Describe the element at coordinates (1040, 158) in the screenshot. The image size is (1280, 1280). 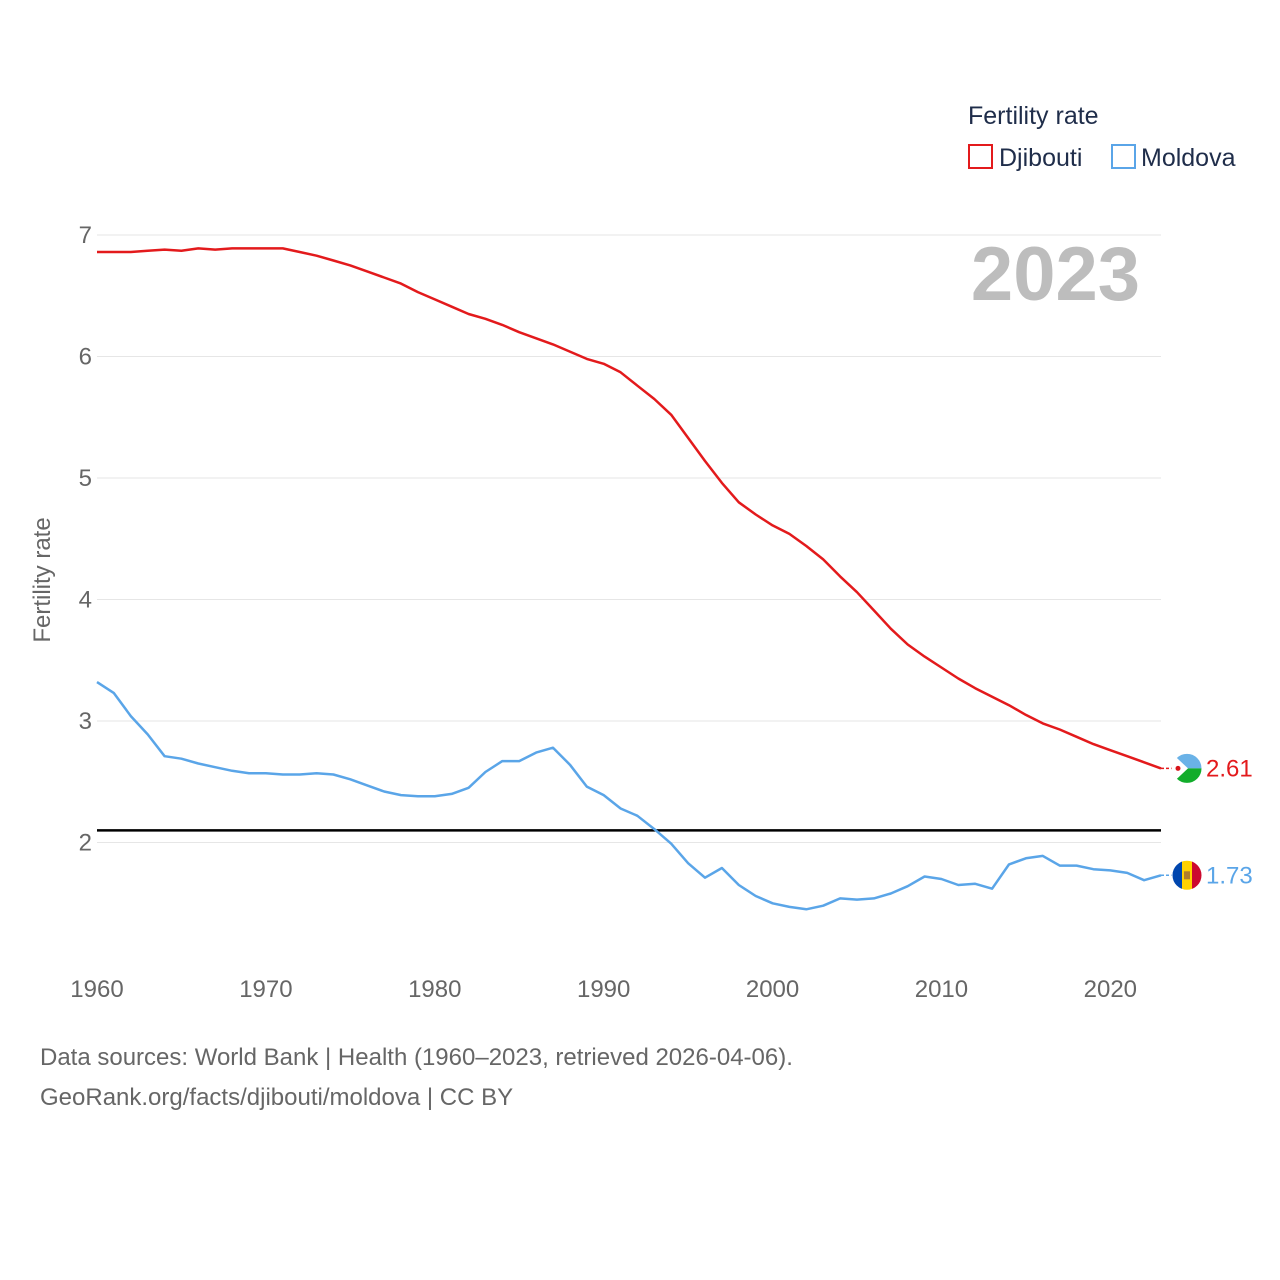
I see `legend-label-djibouti: Djibouti` at that location.